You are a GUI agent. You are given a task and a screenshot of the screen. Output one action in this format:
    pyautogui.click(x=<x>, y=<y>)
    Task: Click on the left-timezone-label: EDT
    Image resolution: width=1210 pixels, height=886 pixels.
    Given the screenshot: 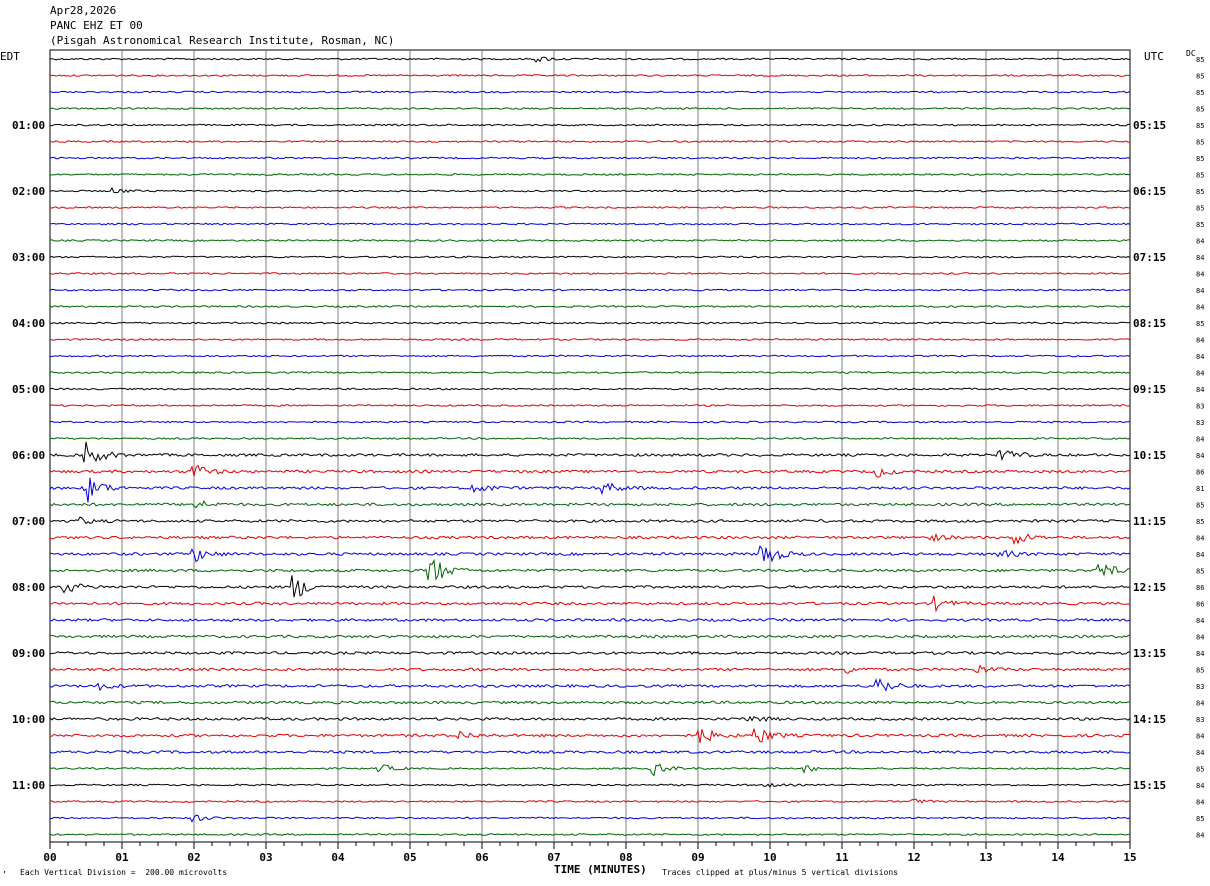 What is the action you would take?
    pyautogui.click(x=10, y=56)
    